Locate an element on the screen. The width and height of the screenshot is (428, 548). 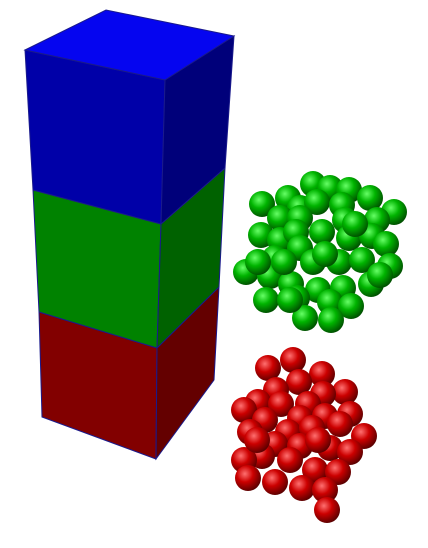
green-sphere-cluster is located at coordinates (320, 252).